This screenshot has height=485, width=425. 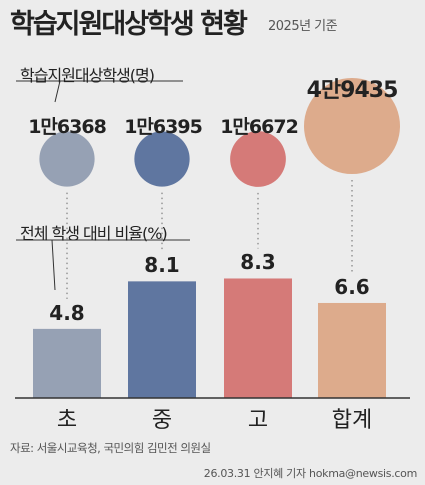 I want to click on bar-jung, so click(x=162, y=339).